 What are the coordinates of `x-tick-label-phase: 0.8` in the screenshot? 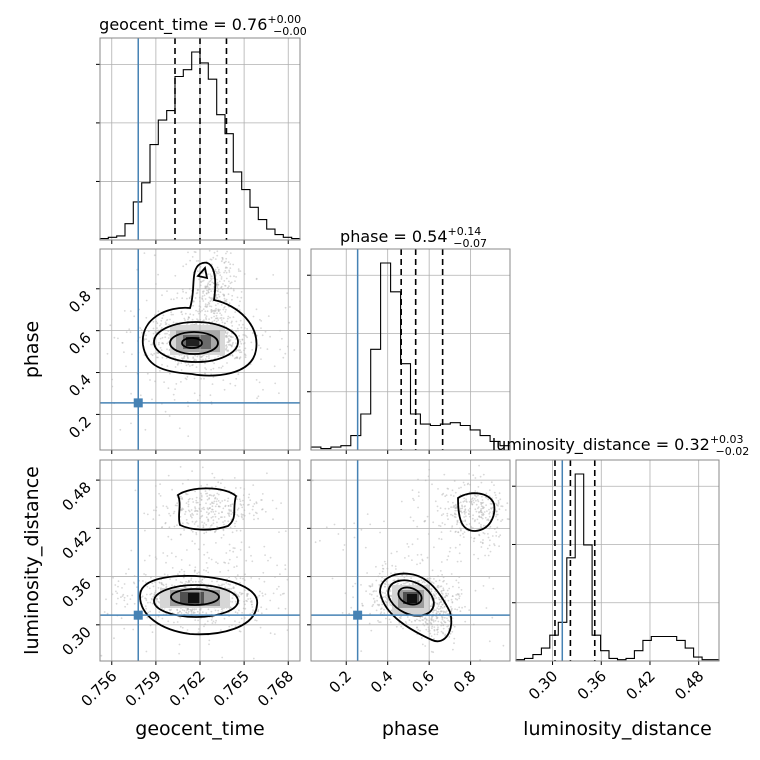 It's located at (465, 682).